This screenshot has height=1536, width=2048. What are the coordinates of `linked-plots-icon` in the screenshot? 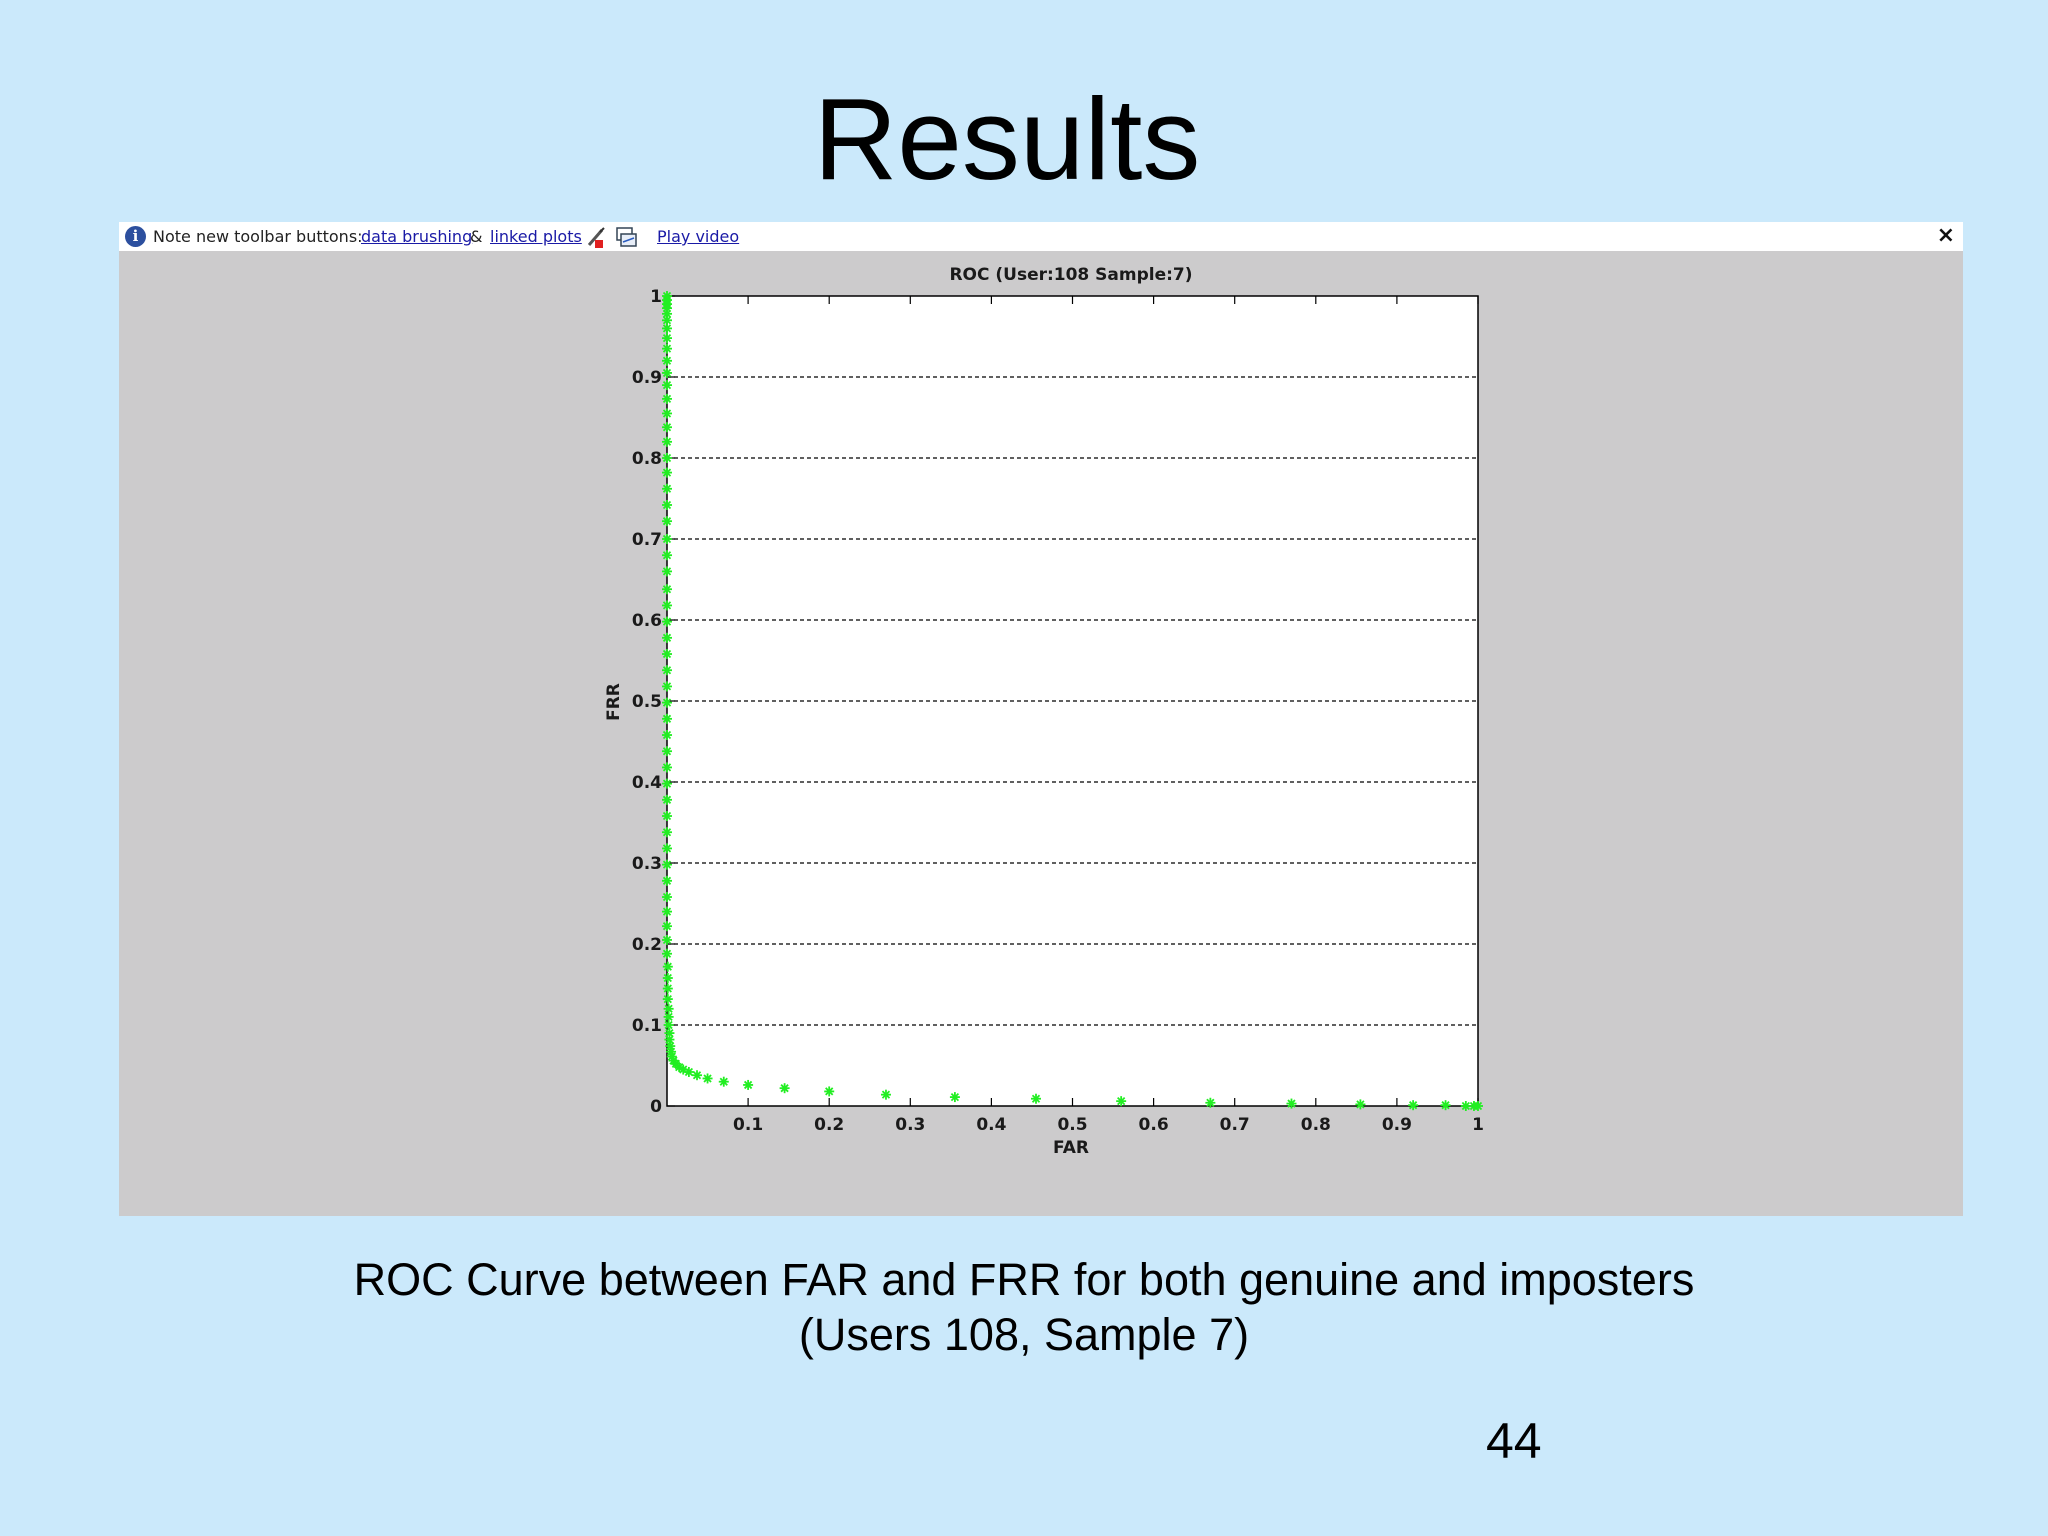 It's located at (626, 237).